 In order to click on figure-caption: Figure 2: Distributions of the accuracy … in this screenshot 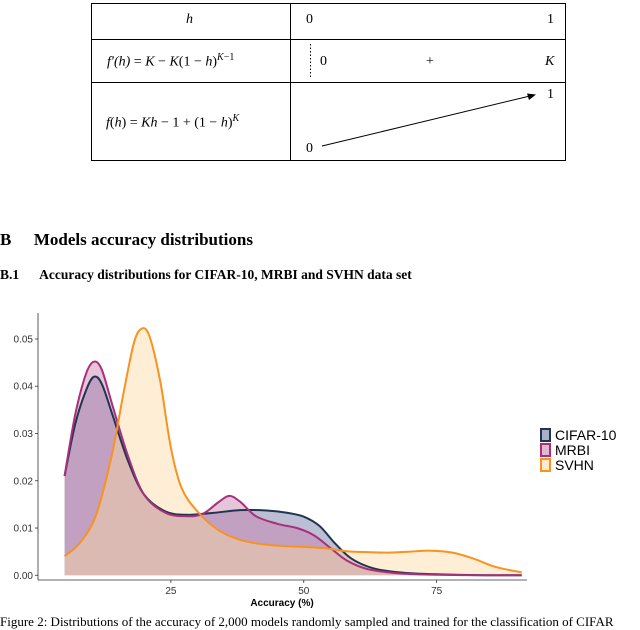, I will do `click(307, 621)`.